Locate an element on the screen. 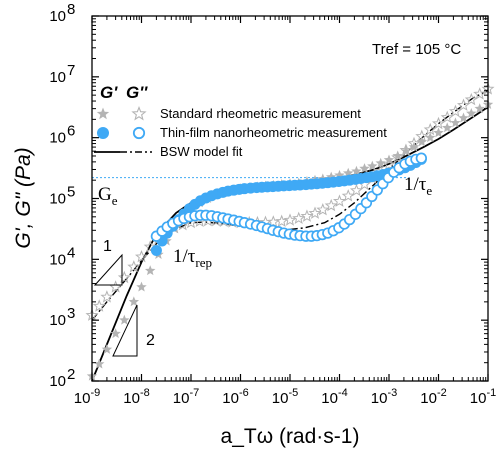 The height and width of the screenshot is (453, 500). tau-e-label: 1/τe is located at coordinates (418, 186).